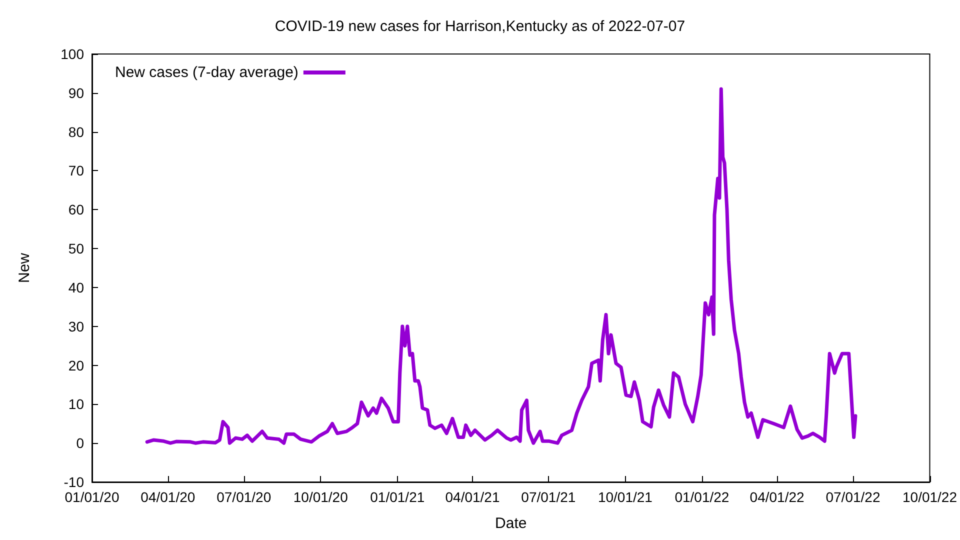 The image size is (960, 540). I want to click on y-tick-label: 100, so click(72, 54).